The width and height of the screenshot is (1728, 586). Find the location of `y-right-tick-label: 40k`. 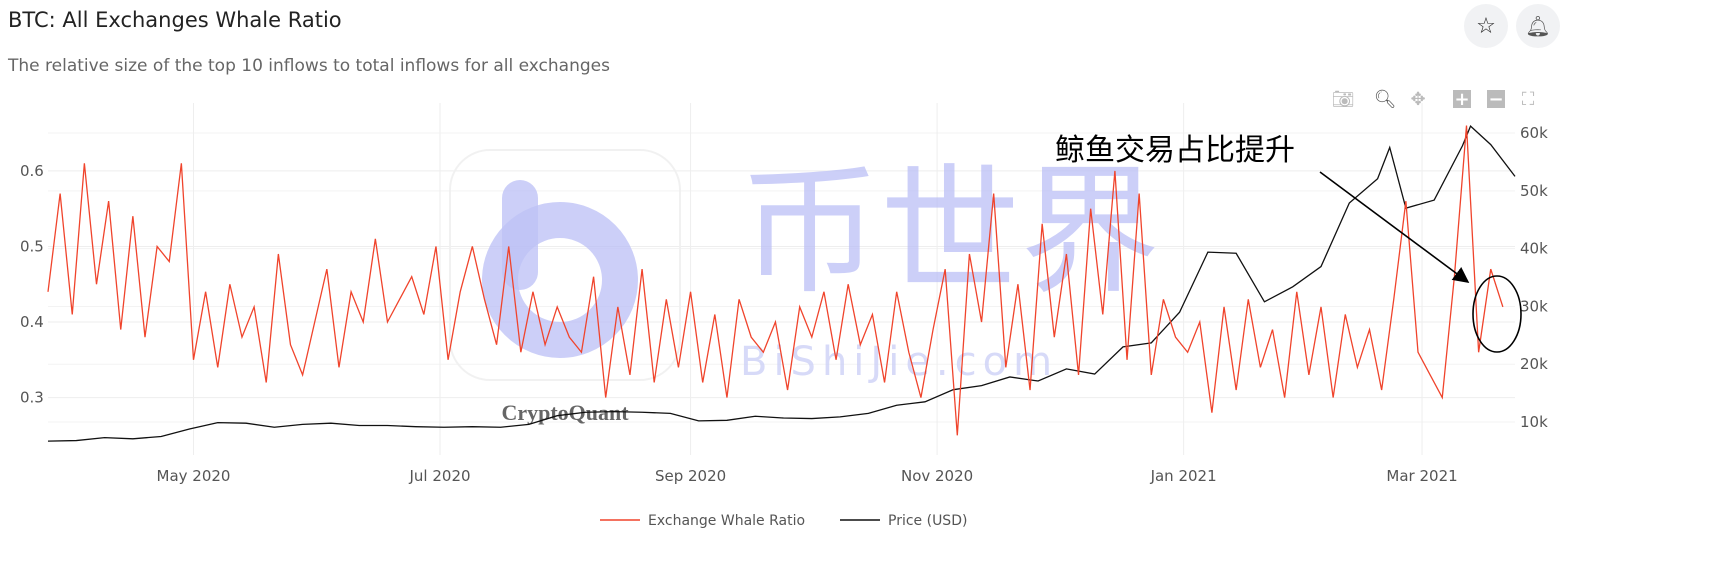

y-right-tick-label: 40k is located at coordinates (1534, 249).